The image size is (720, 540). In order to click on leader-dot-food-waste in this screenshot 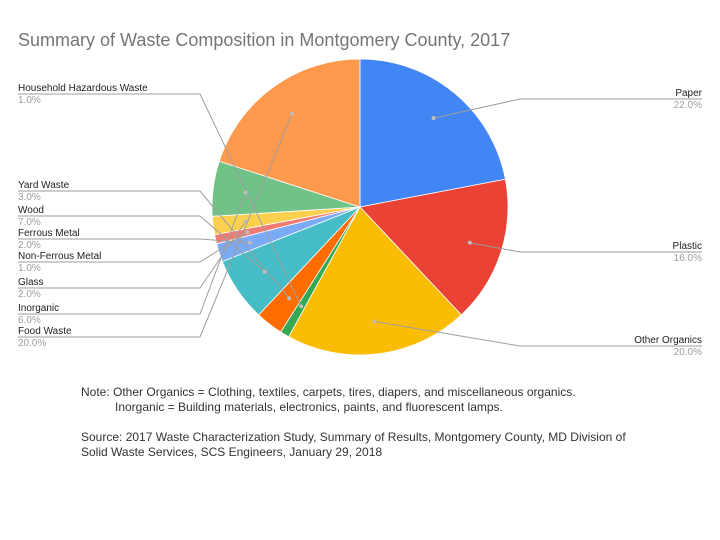, I will do `click(292, 113)`.